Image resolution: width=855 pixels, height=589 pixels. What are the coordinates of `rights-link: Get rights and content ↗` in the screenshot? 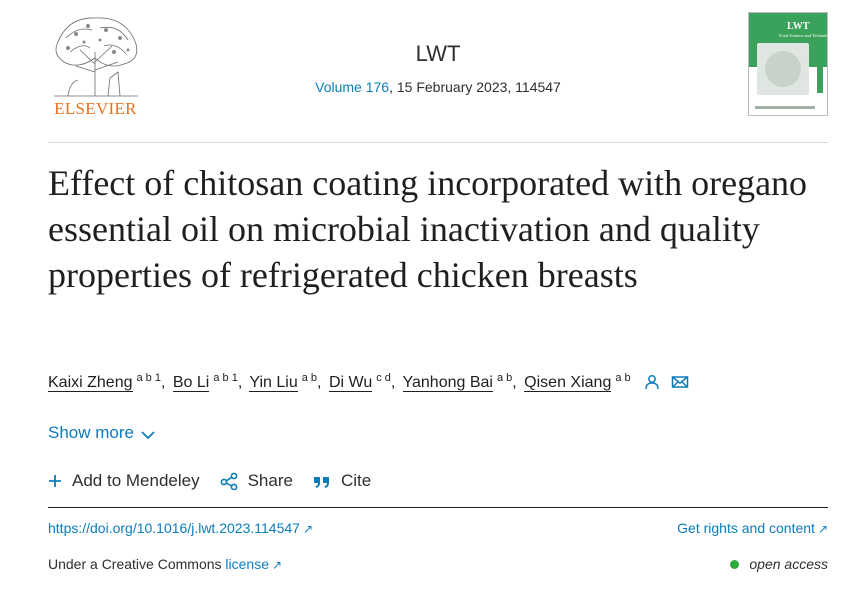 It's located at (752, 528).